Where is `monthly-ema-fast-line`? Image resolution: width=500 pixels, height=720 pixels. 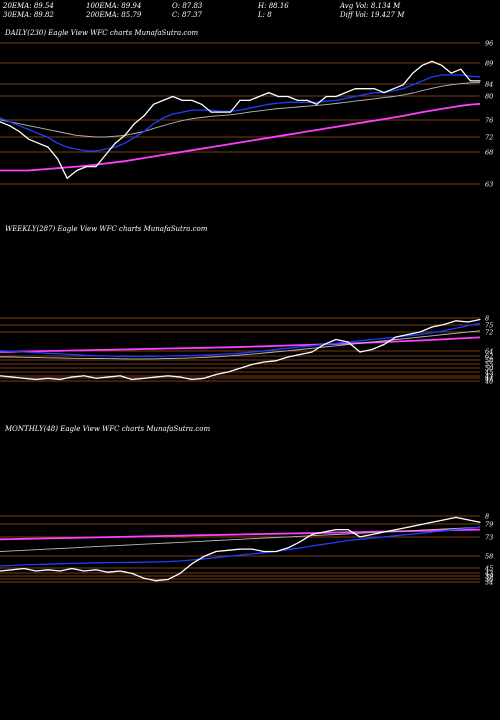 monthly-ema-fast-line is located at coordinates (240, 546).